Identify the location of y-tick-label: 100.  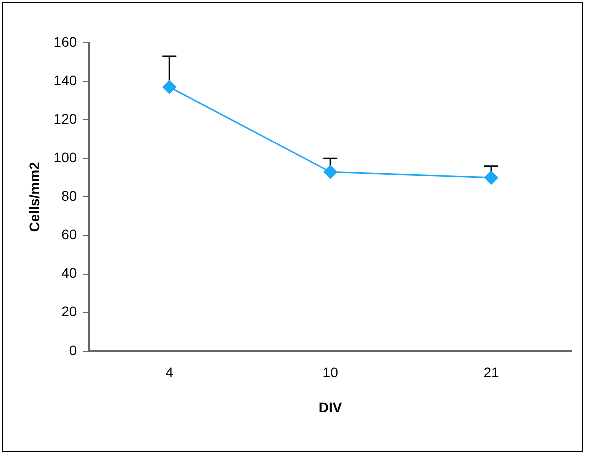
(66, 158).